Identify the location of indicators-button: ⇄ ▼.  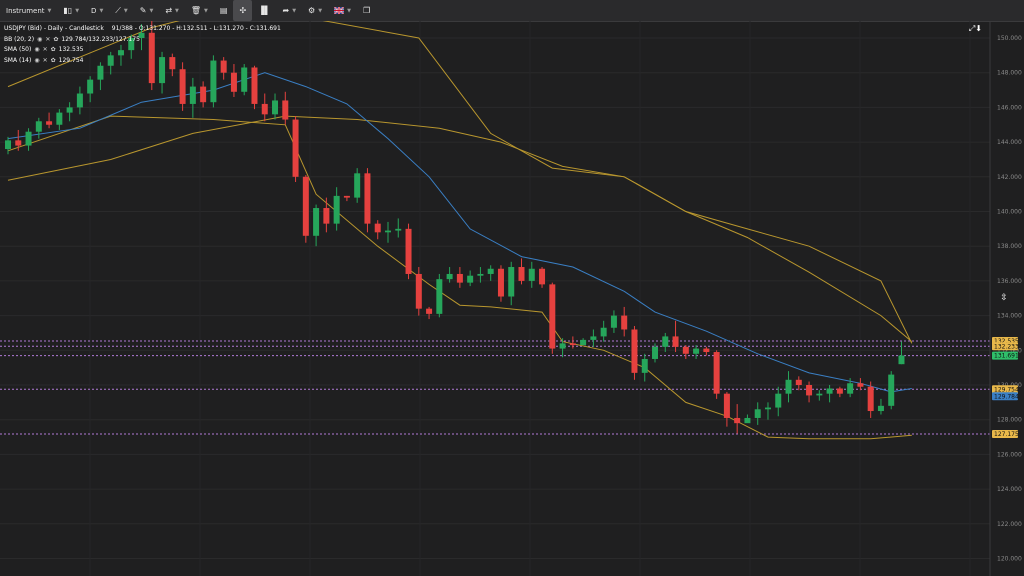
(172, 10).